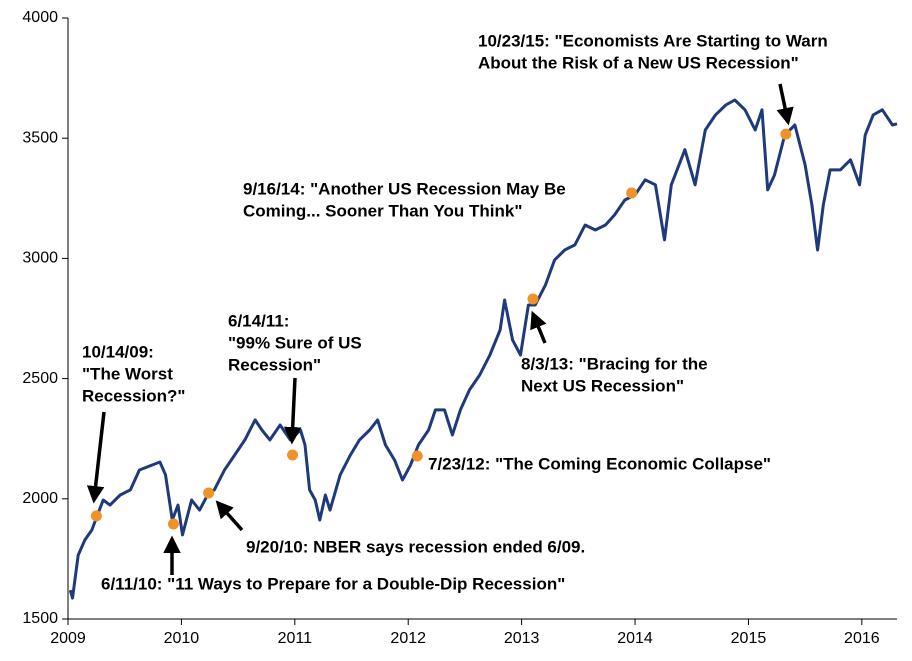 The height and width of the screenshot is (661, 912). I want to click on annotation-text: Recession", so click(274, 364).